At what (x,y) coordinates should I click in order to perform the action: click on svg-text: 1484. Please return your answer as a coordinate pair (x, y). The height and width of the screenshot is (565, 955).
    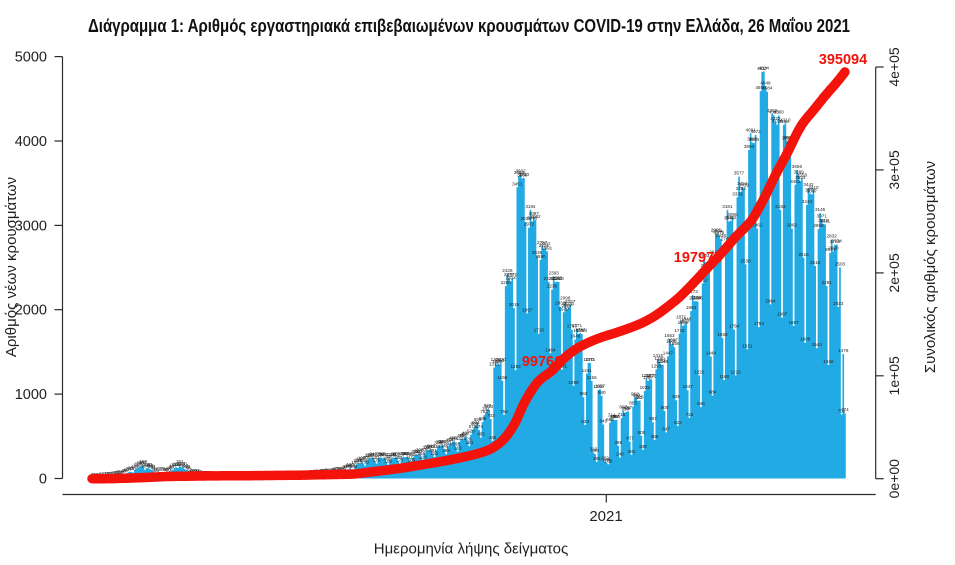
    Looking at the image, I should click on (550, 349).